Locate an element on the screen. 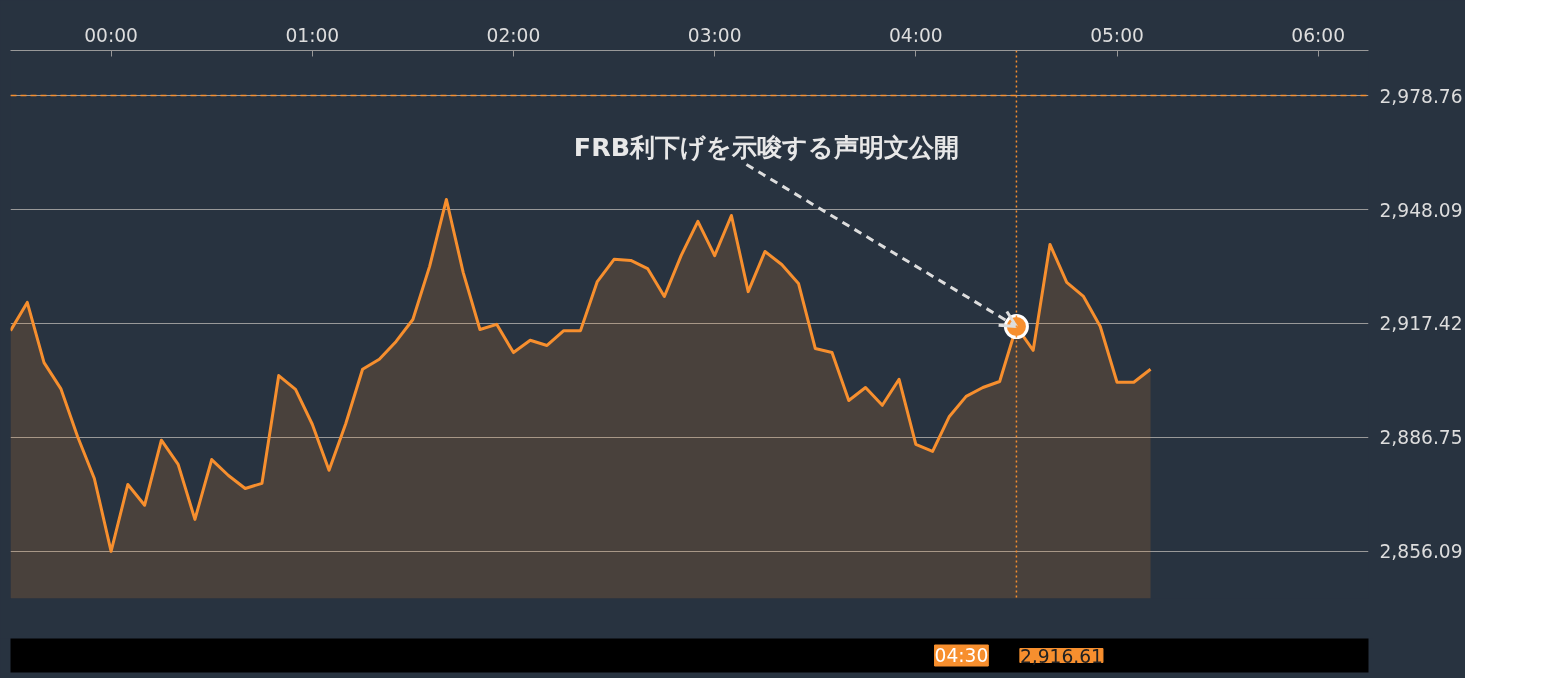 This screenshot has height=686, width=1564. annotation: FRB利下げを示唆する声明文公開 is located at coordinates (766, 146).